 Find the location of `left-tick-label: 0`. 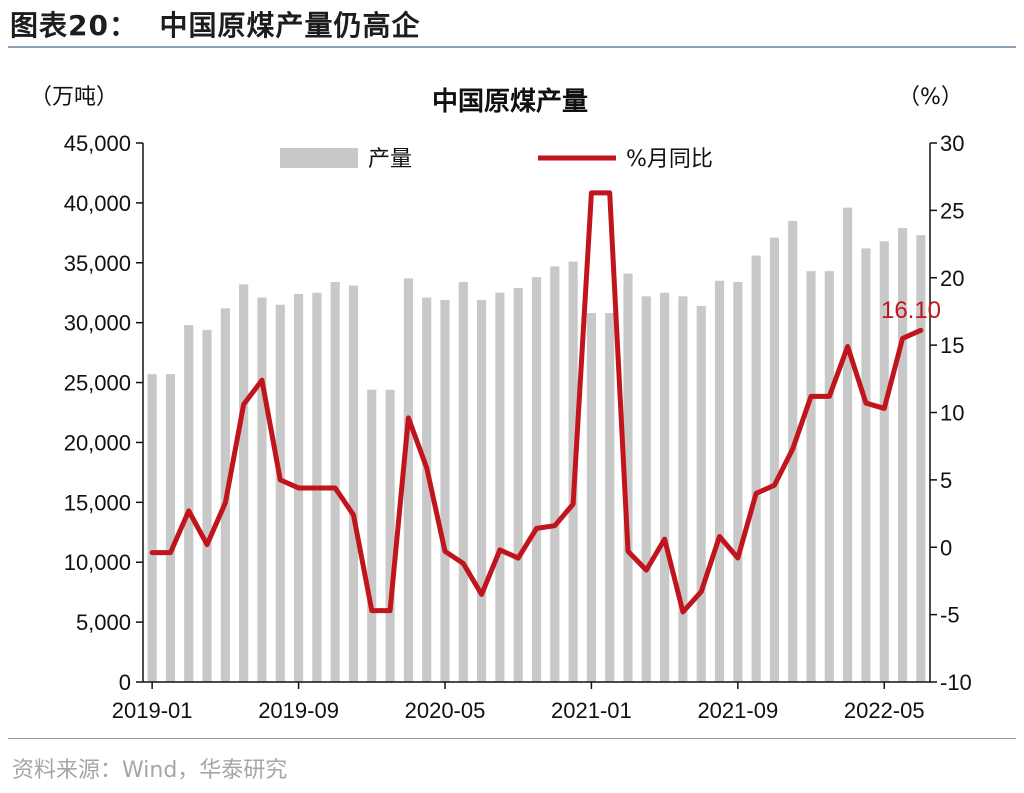

left-tick-label: 0 is located at coordinates (125, 682).